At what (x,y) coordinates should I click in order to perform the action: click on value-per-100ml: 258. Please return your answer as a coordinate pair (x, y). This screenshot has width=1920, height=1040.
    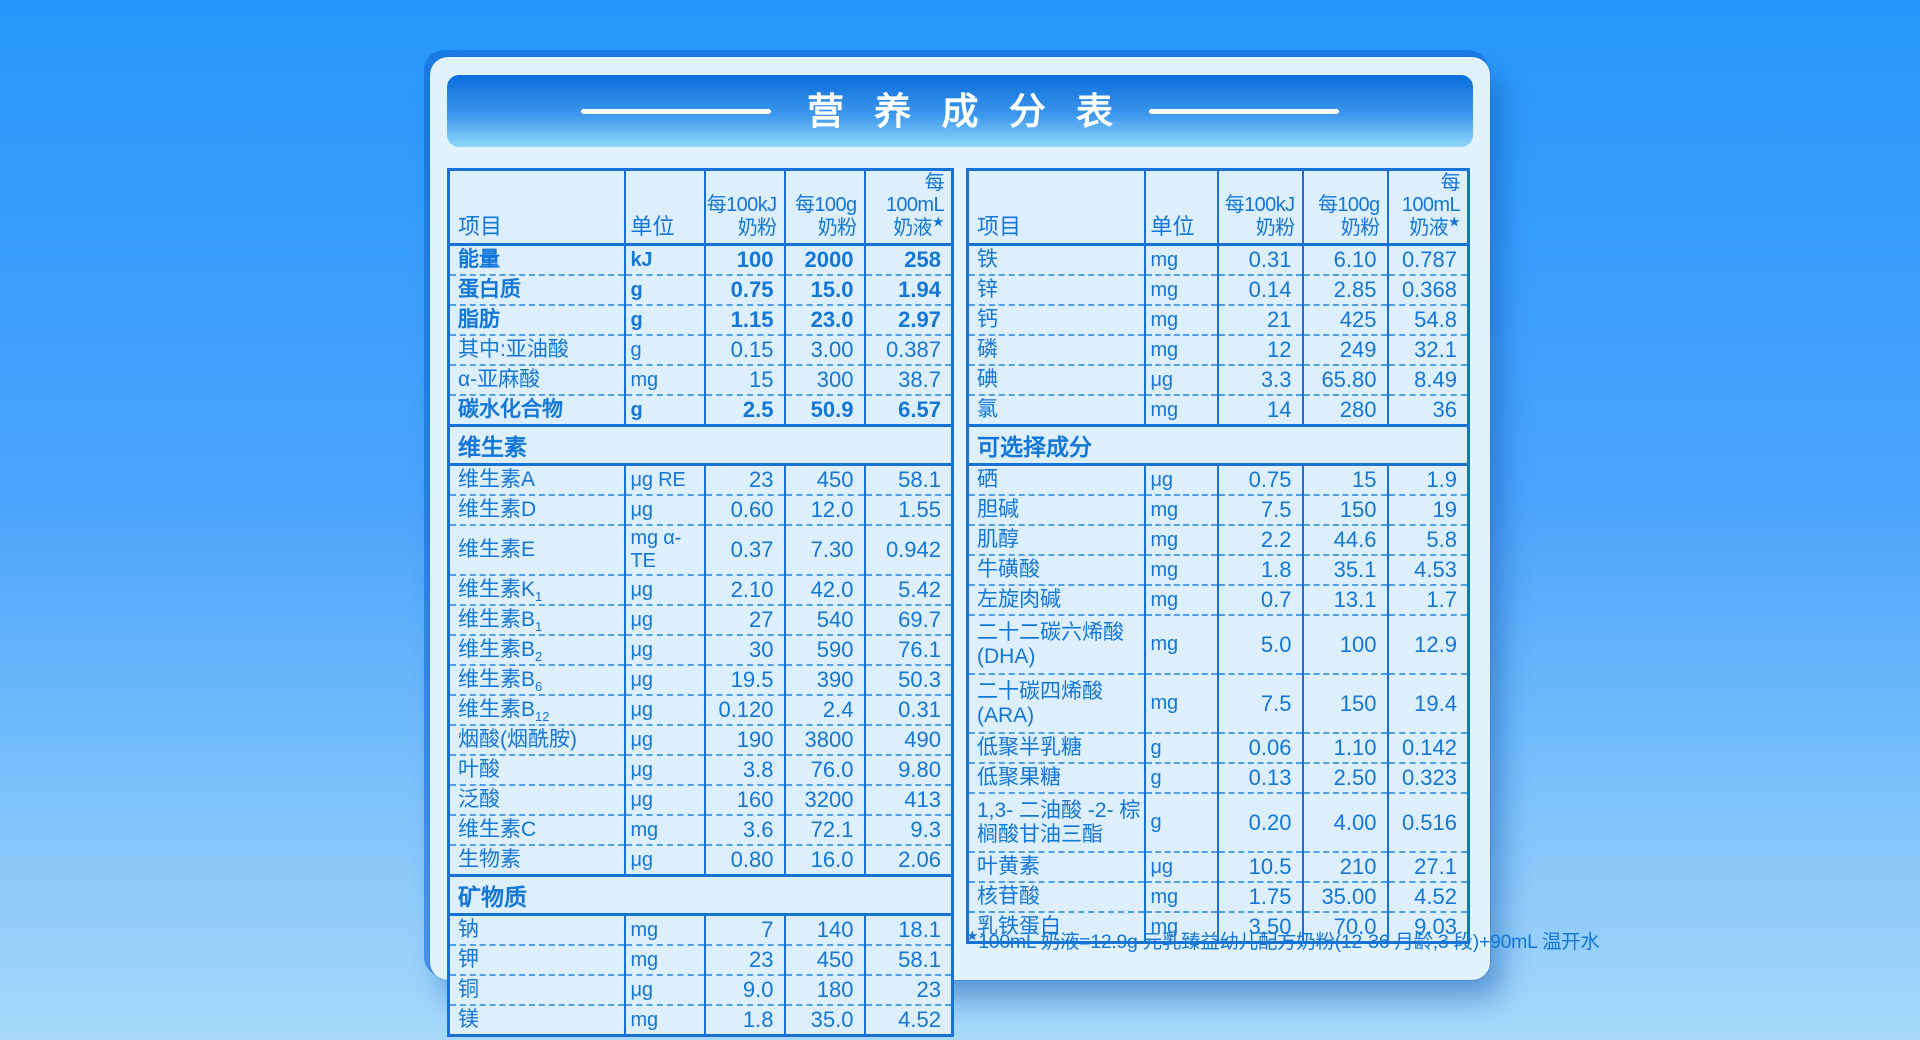
    Looking at the image, I should click on (908, 259).